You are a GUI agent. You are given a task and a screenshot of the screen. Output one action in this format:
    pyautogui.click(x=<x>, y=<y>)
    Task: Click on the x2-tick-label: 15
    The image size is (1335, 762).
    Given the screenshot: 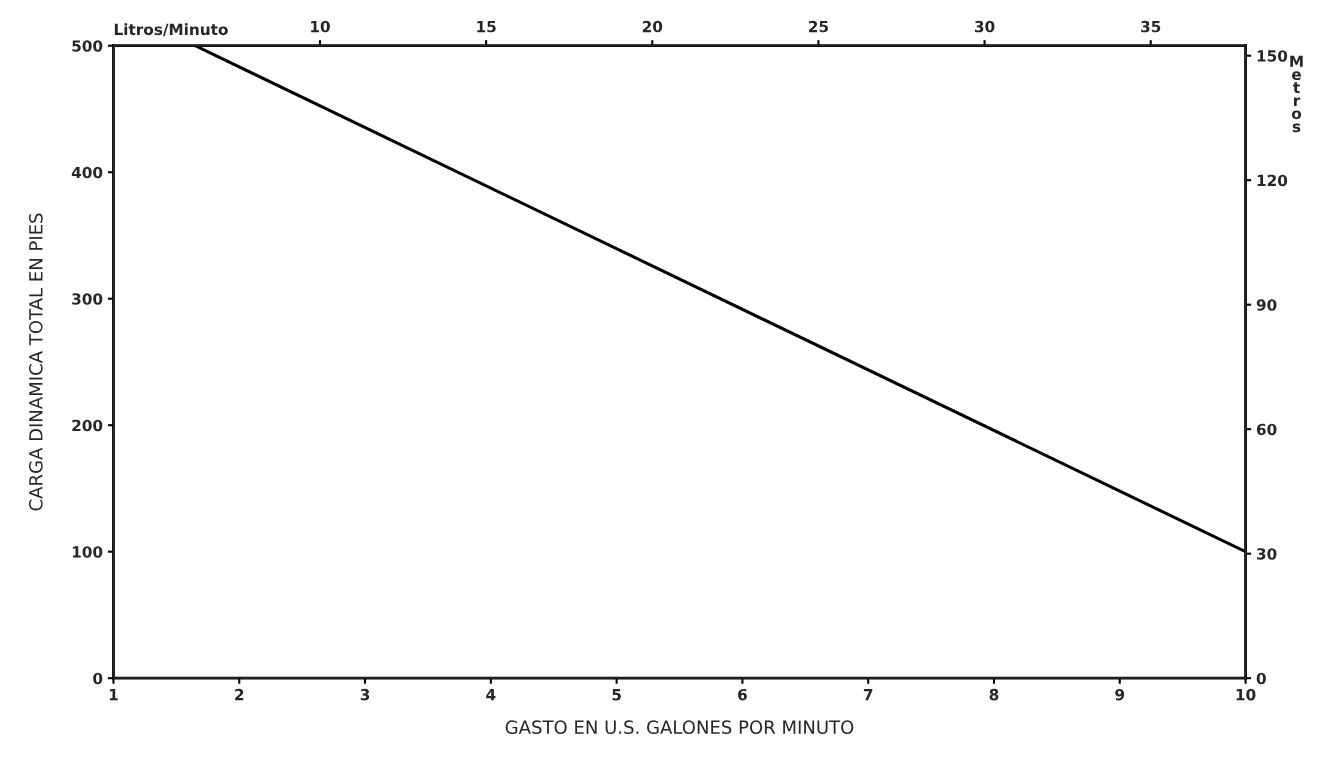 What is the action you would take?
    pyautogui.click(x=486, y=26)
    